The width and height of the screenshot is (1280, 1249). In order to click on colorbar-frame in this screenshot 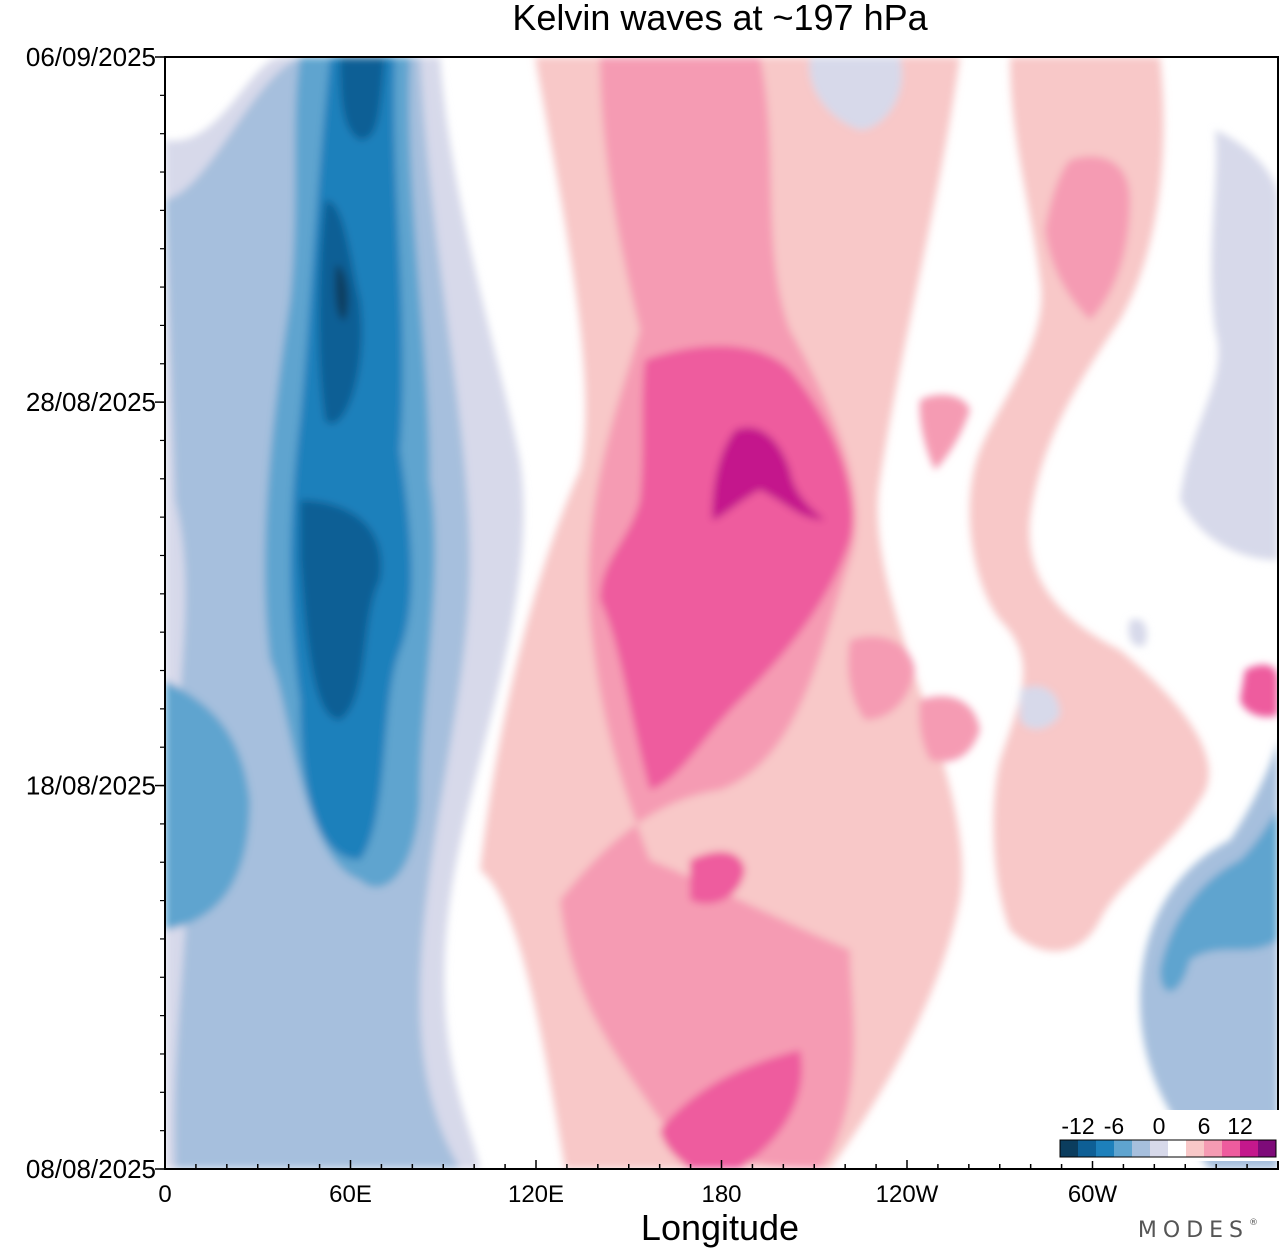, I will do `click(1168, 1148)`.